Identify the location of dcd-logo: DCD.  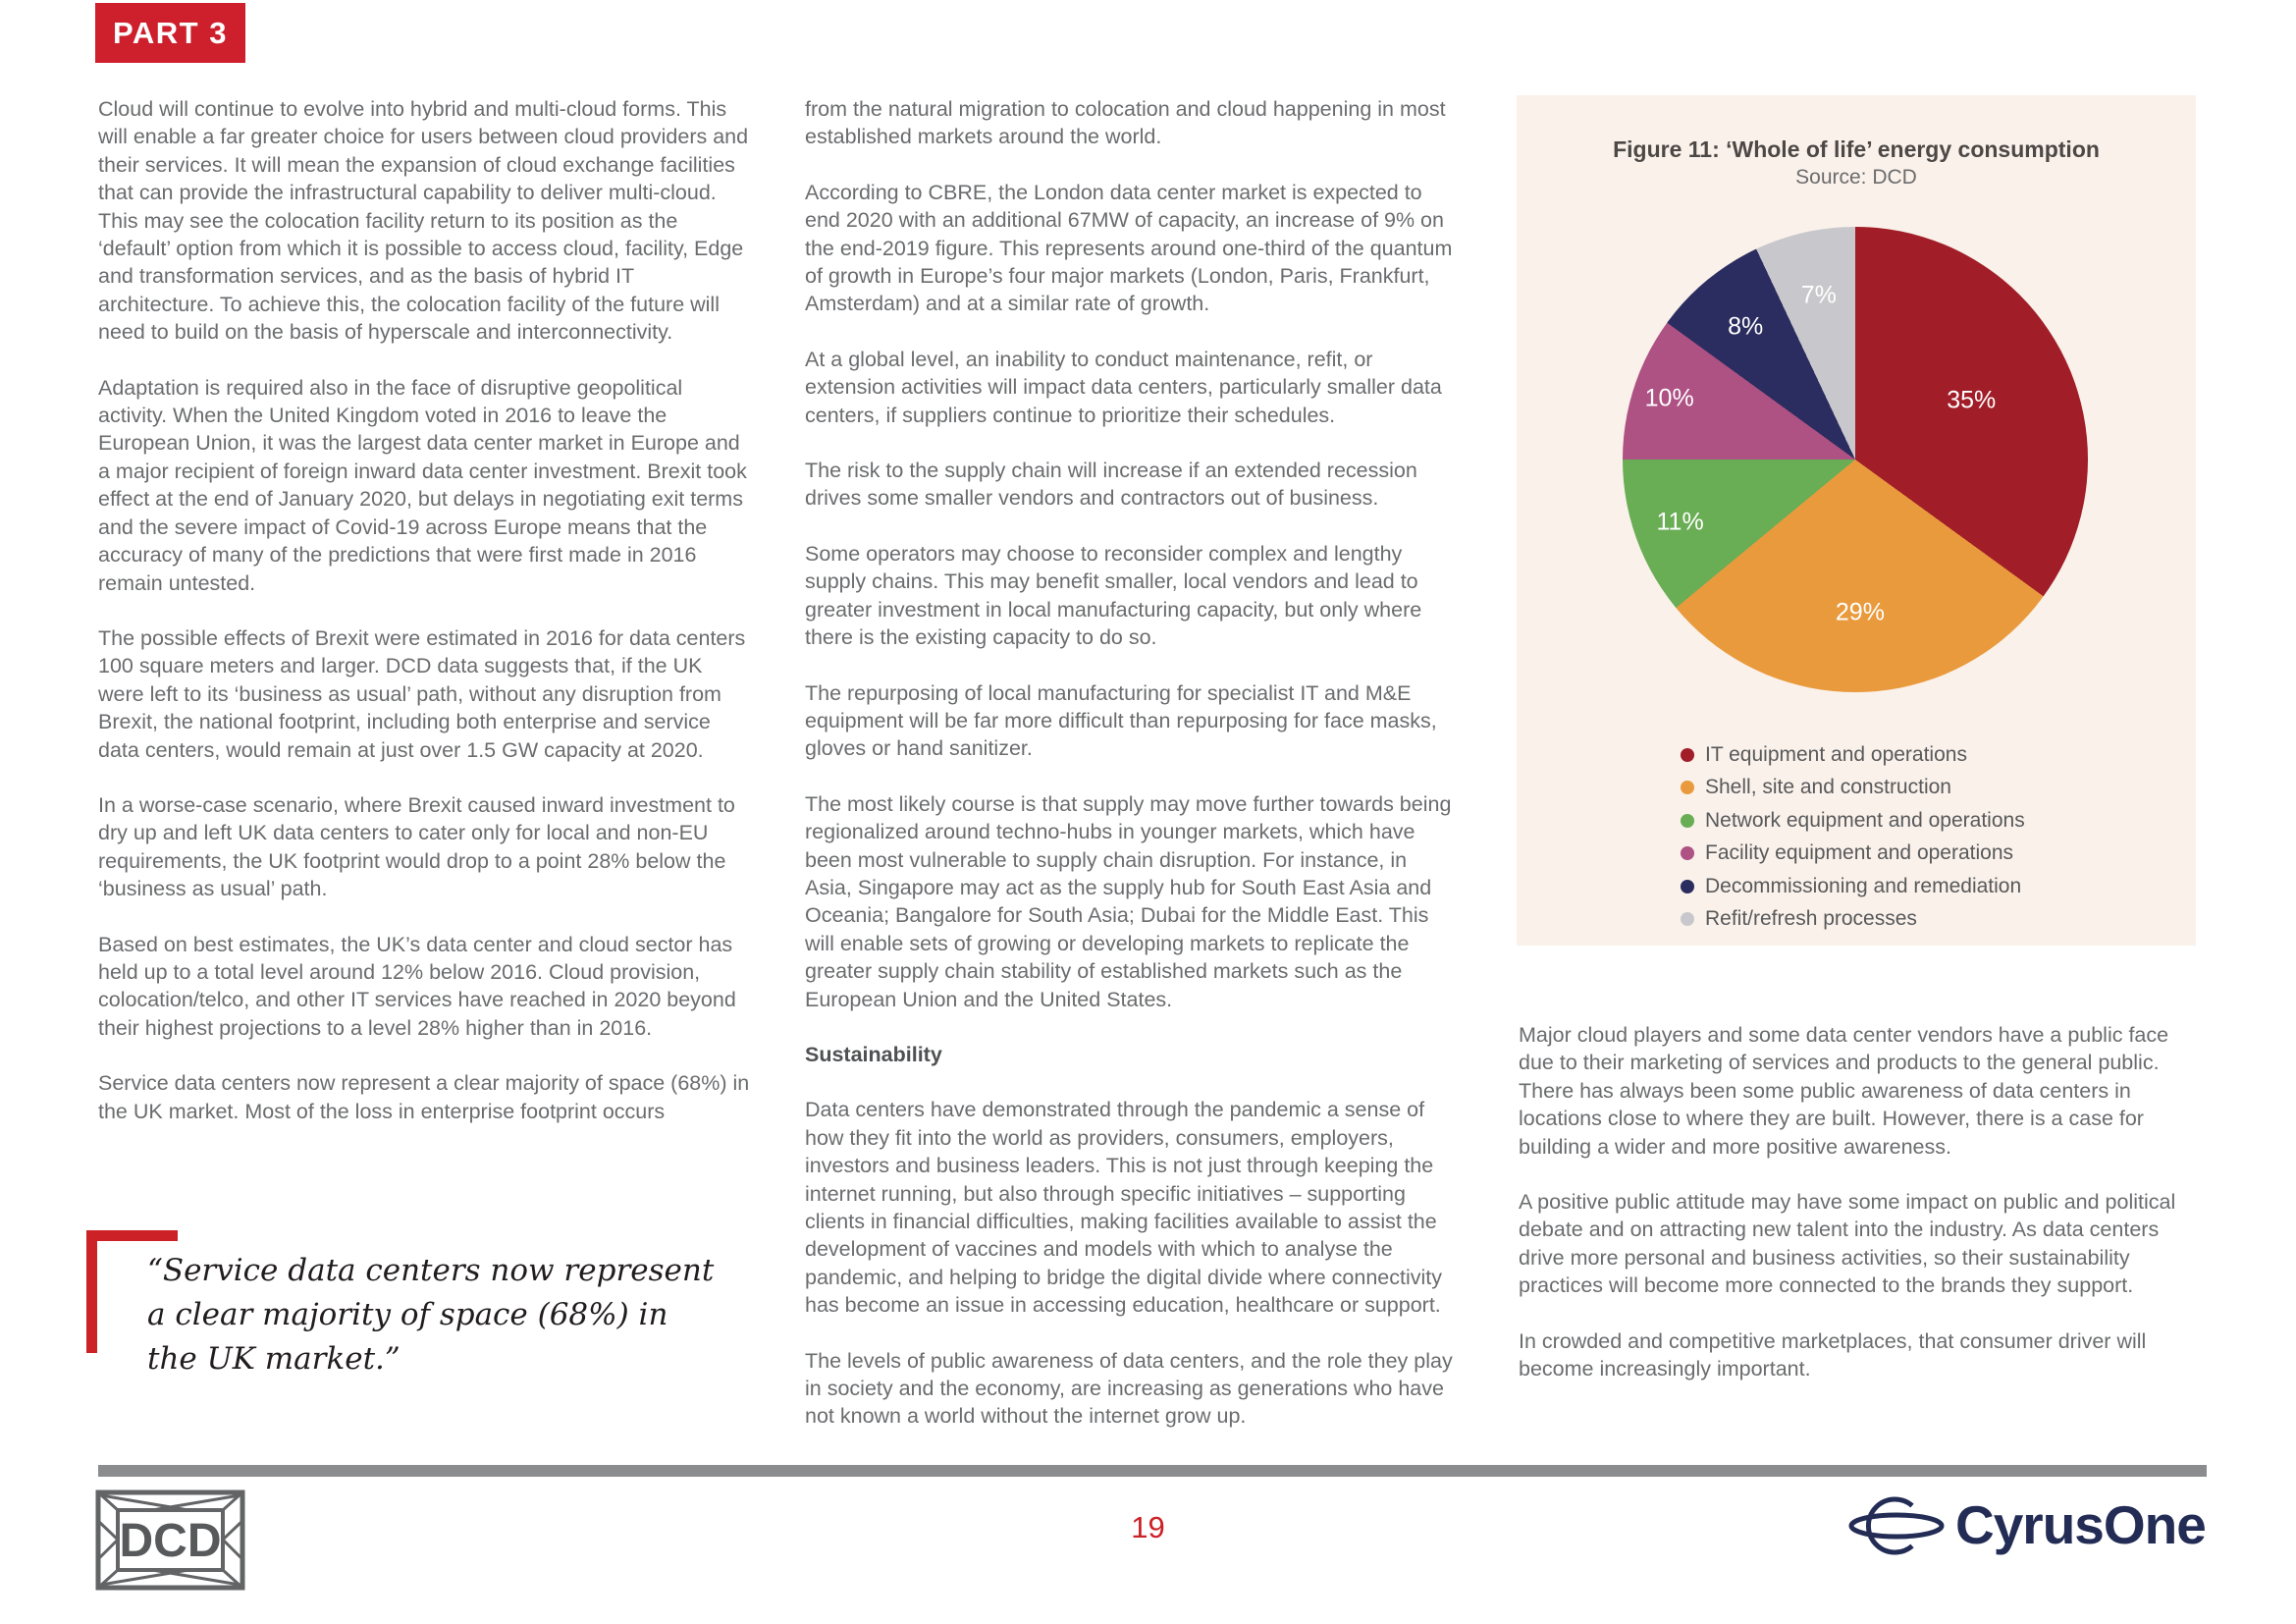
(170, 1542).